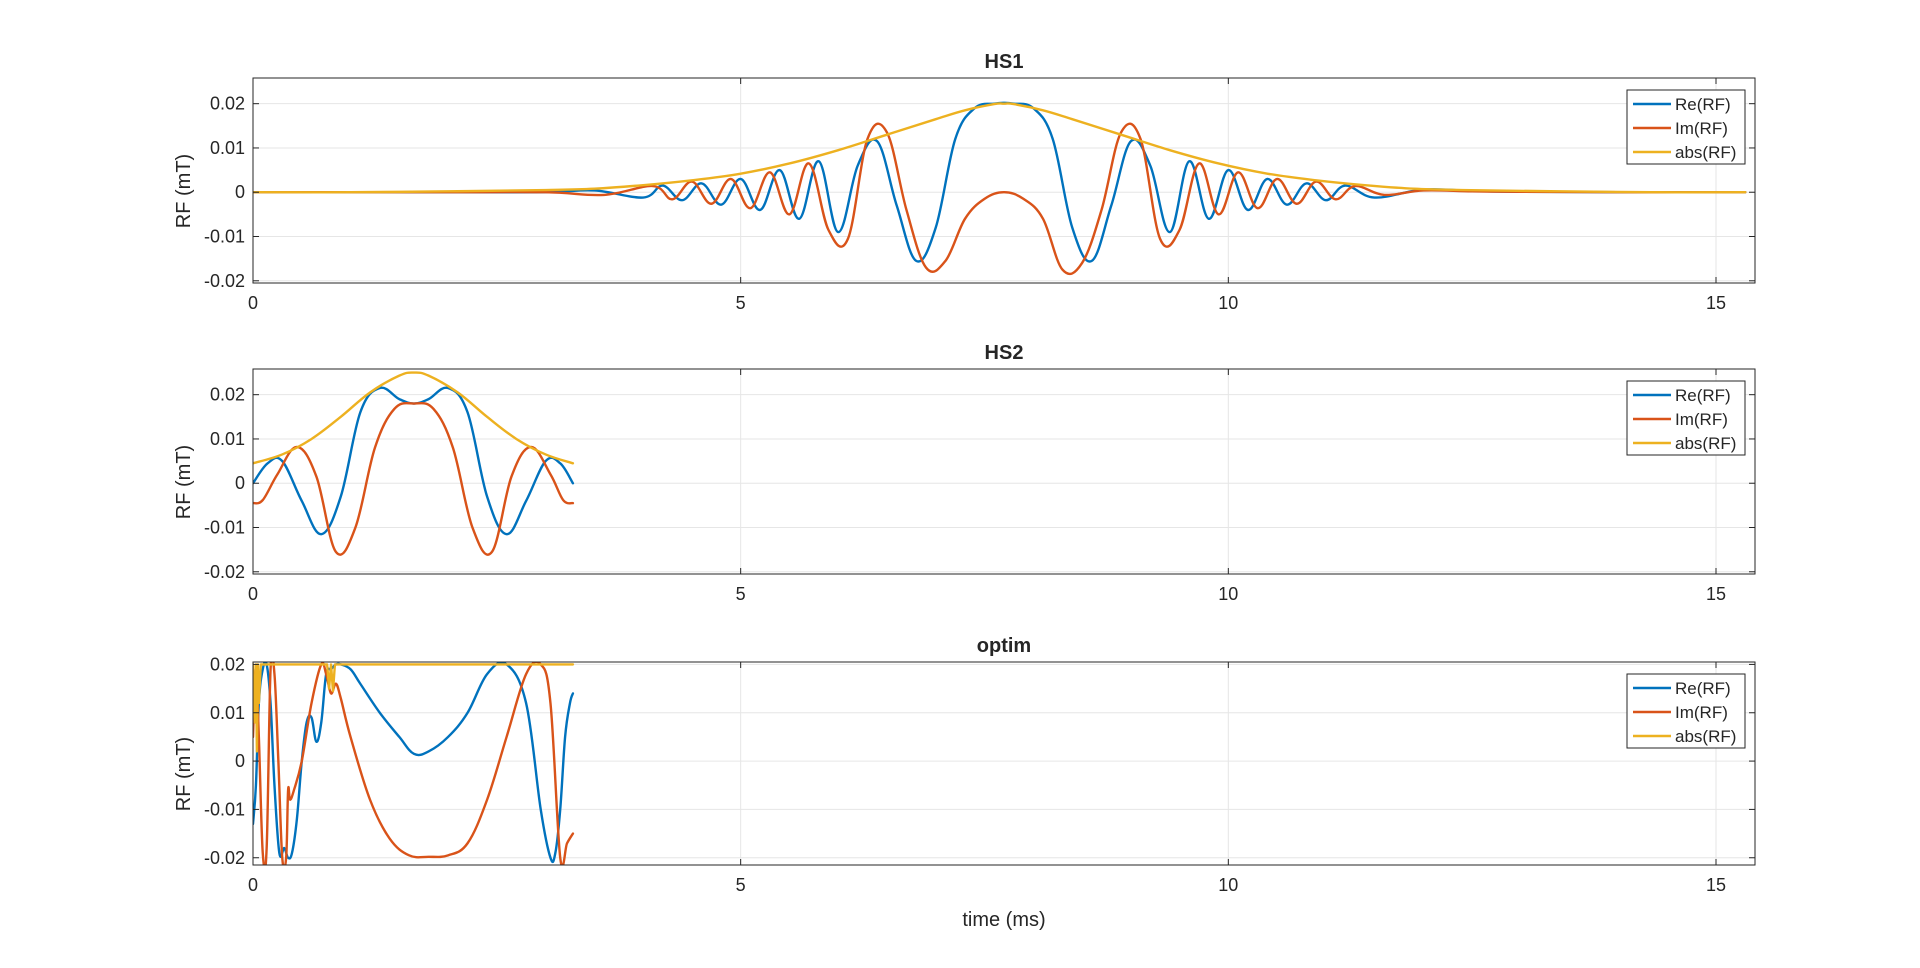 Image resolution: width=1920 pixels, height=968 pixels. I want to click on subplot-title: HS1, so click(1004, 62).